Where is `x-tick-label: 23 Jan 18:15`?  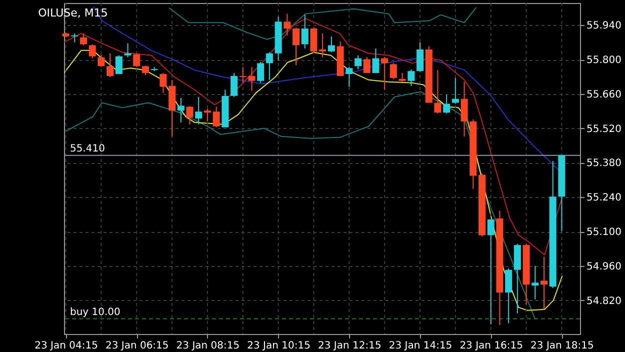
x-tick-label: 23 Jan 18:15 is located at coordinates (562, 346).